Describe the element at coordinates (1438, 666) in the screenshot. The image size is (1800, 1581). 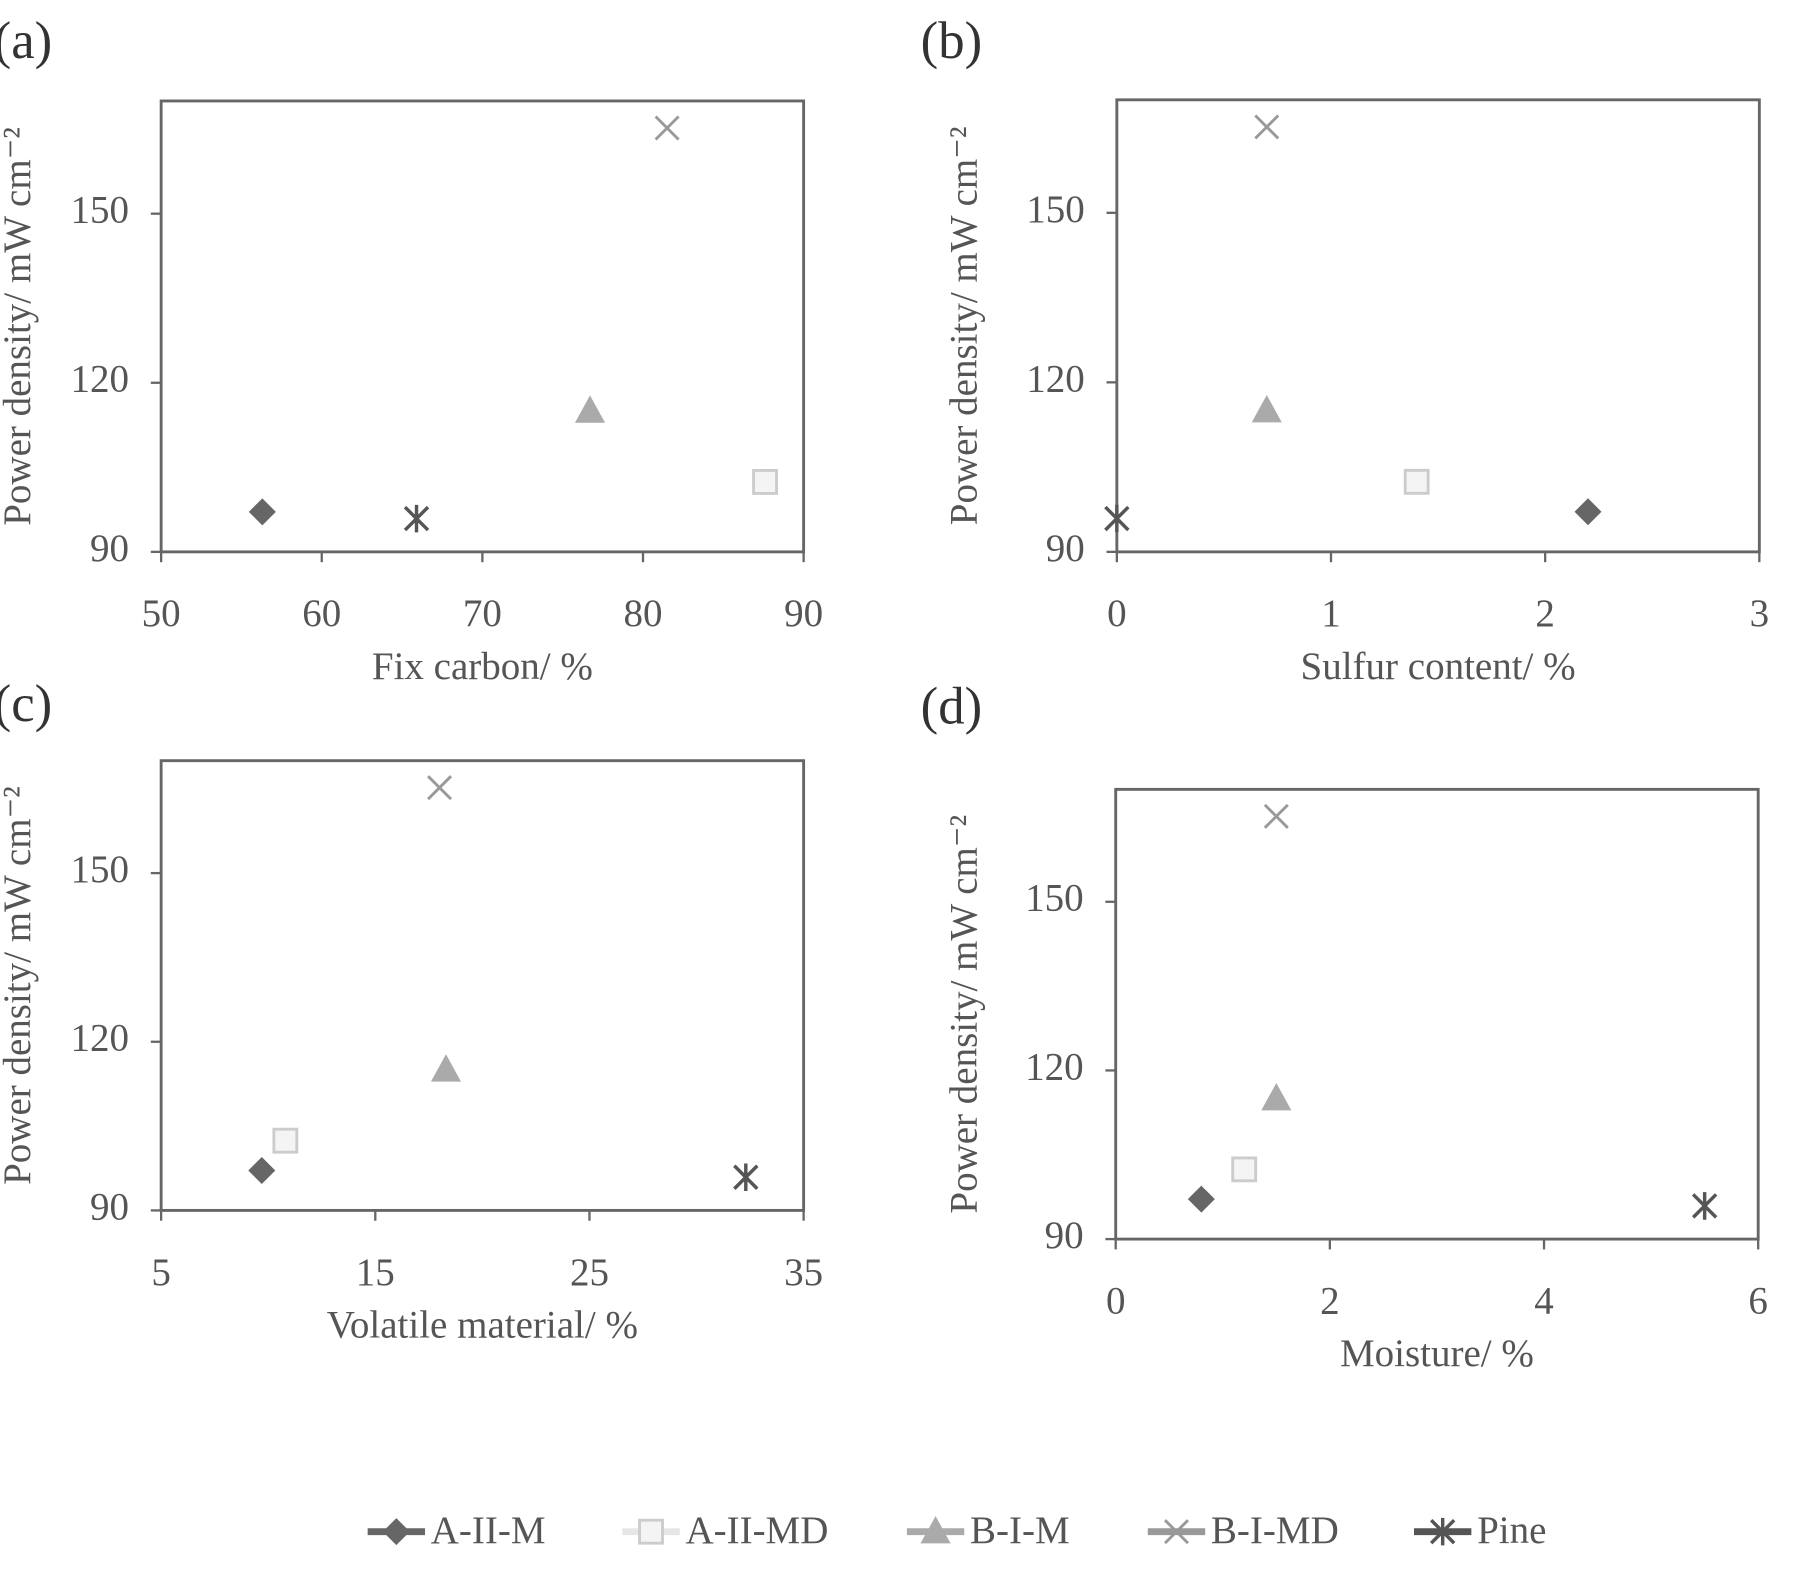
I see `x-axis-label: Sulfur content/ %` at that location.